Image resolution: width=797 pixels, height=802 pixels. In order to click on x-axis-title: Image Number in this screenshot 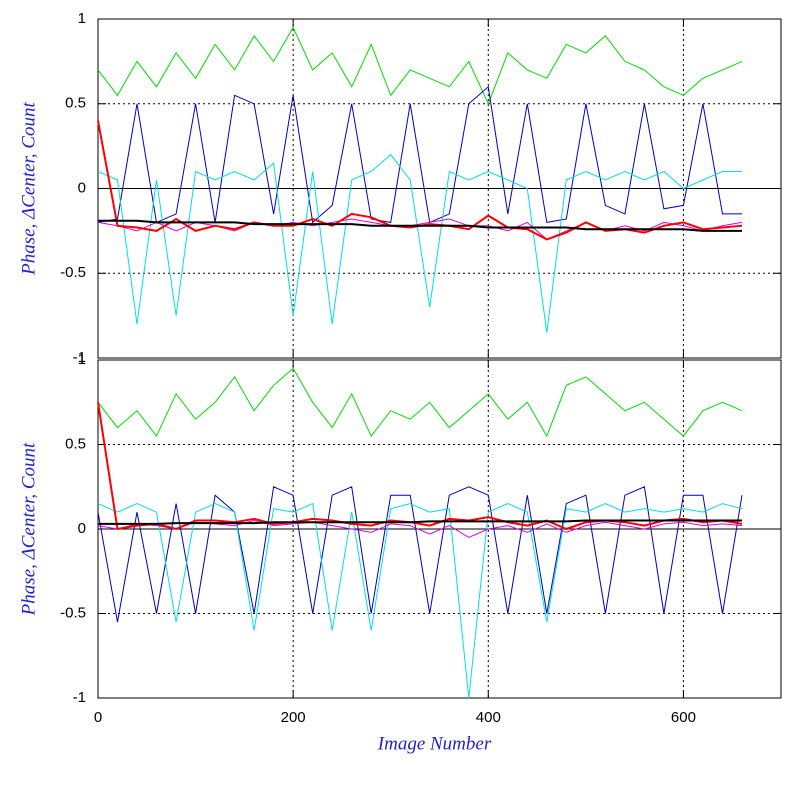, I will do `click(434, 743)`.